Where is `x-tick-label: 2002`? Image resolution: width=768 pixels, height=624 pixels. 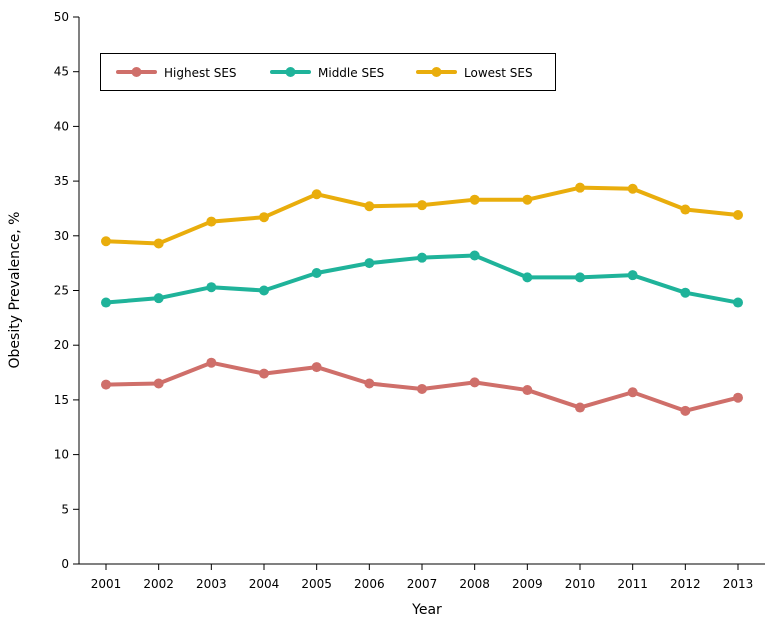 x-tick-label: 2002 is located at coordinates (158, 584).